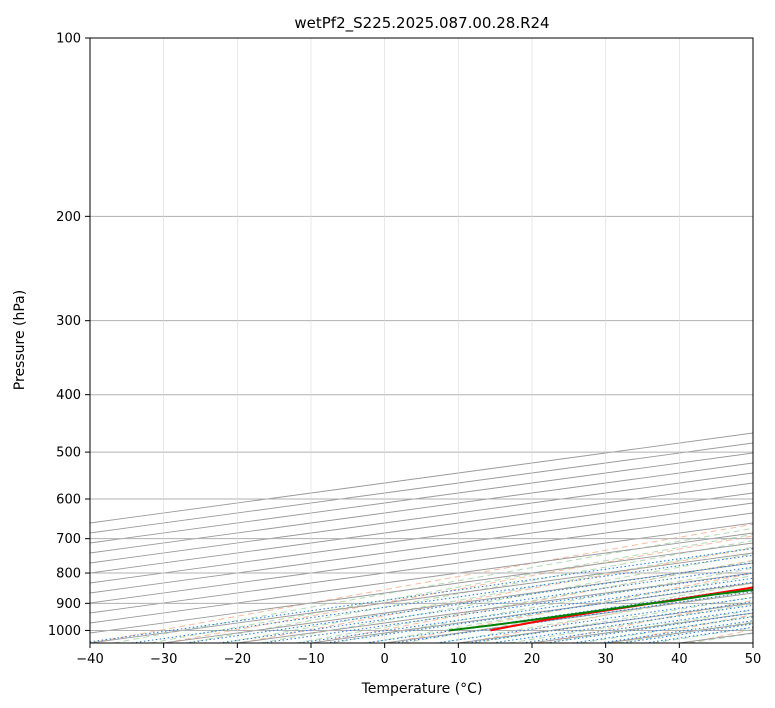 This screenshot has height=708, width=775. Describe the element at coordinates (385, 659) in the screenshot. I see `x-tick-label: 0` at that location.